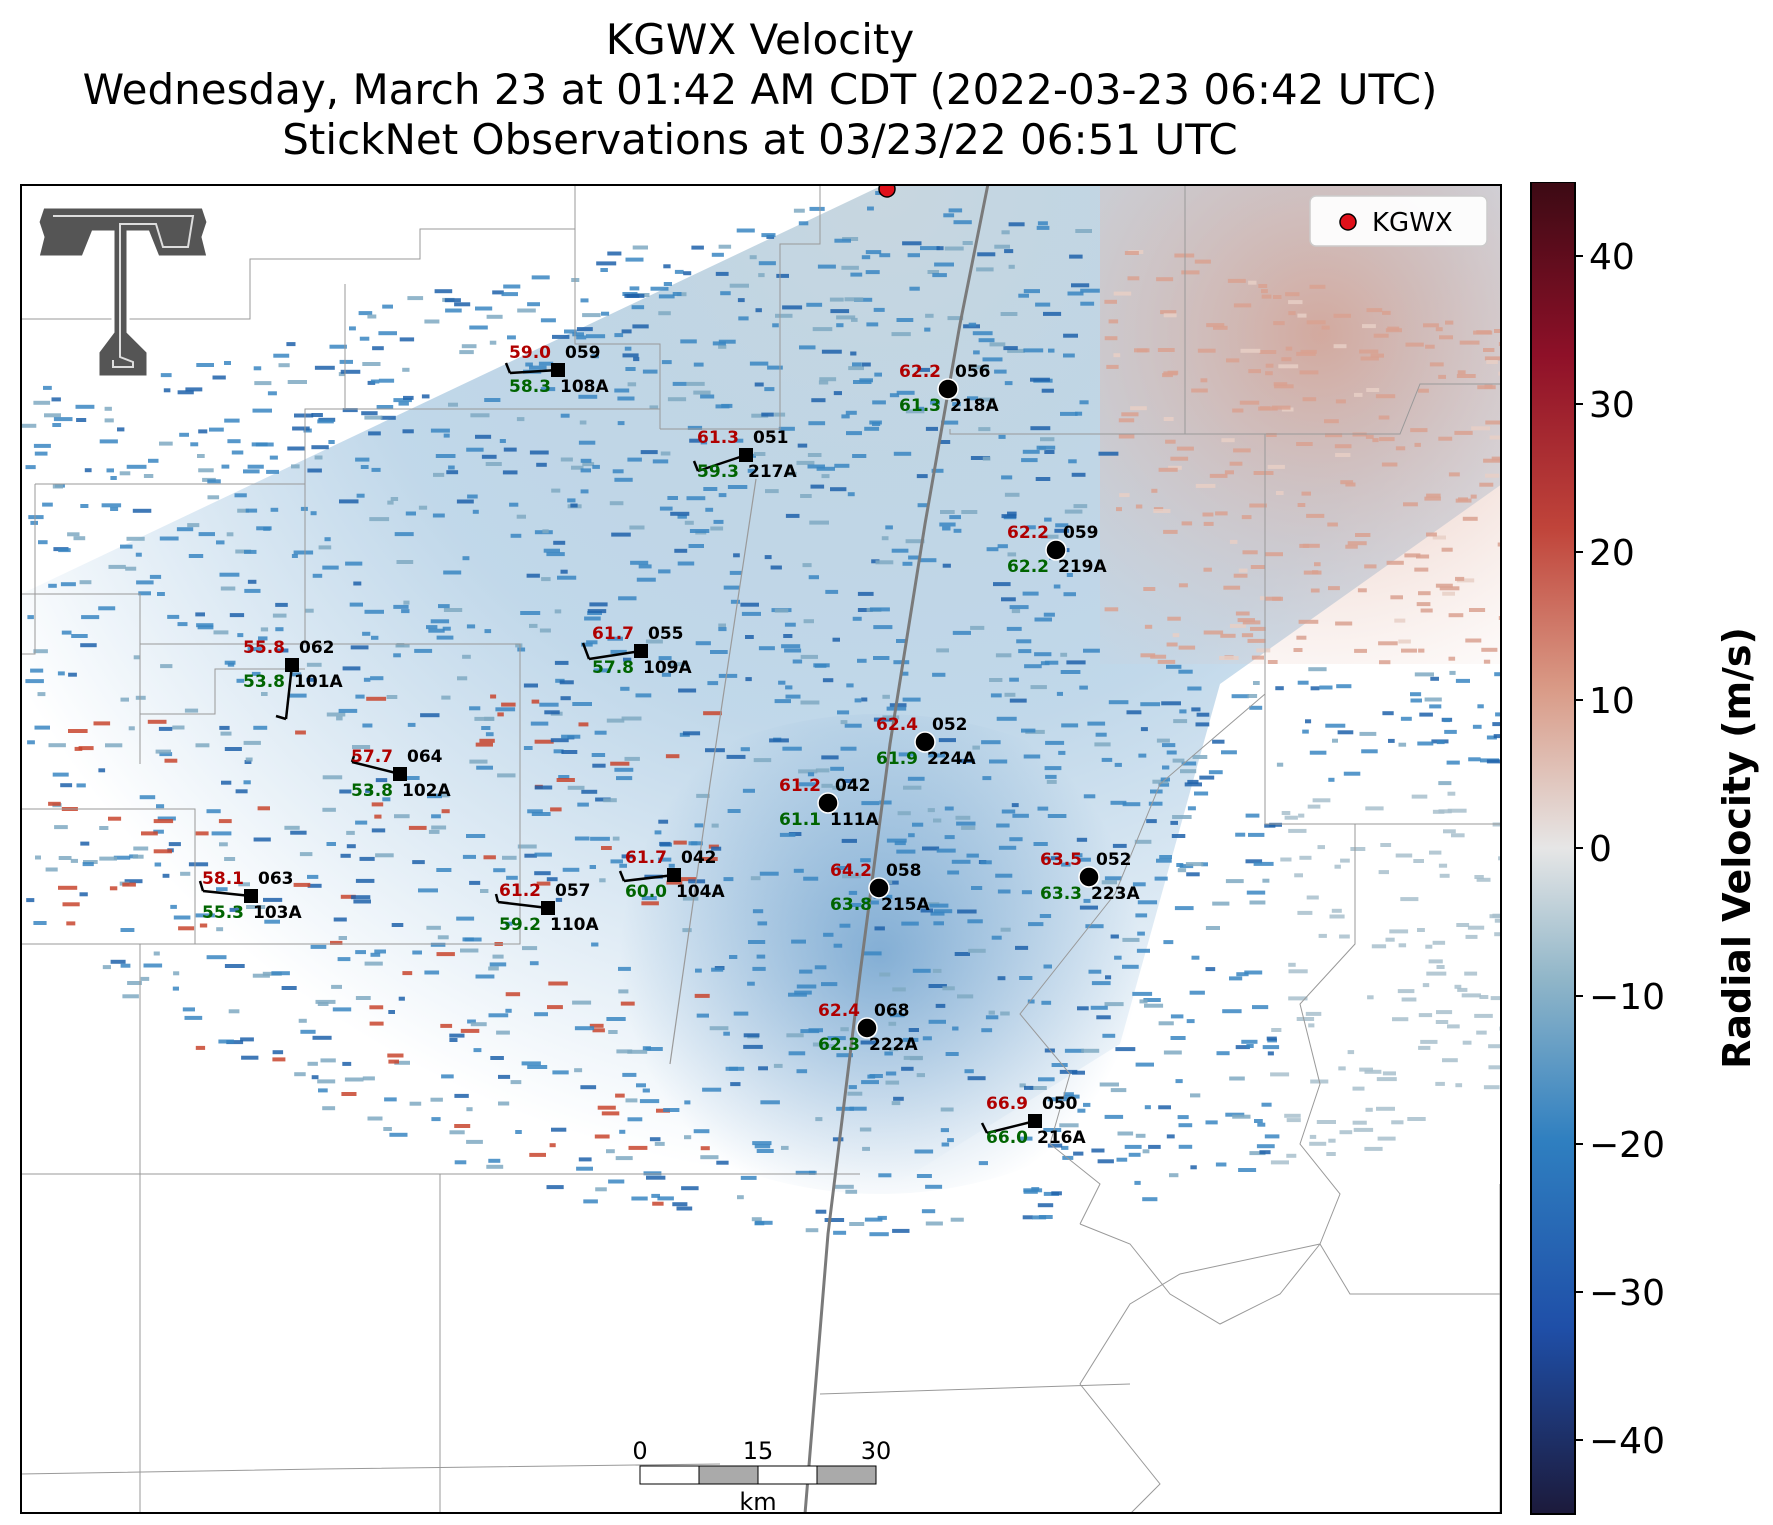 This screenshot has height=1525, width=1773. What do you see at coordinates (905, 905) in the screenshot?
I see `station-id: 215A` at bounding box center [905, 905].